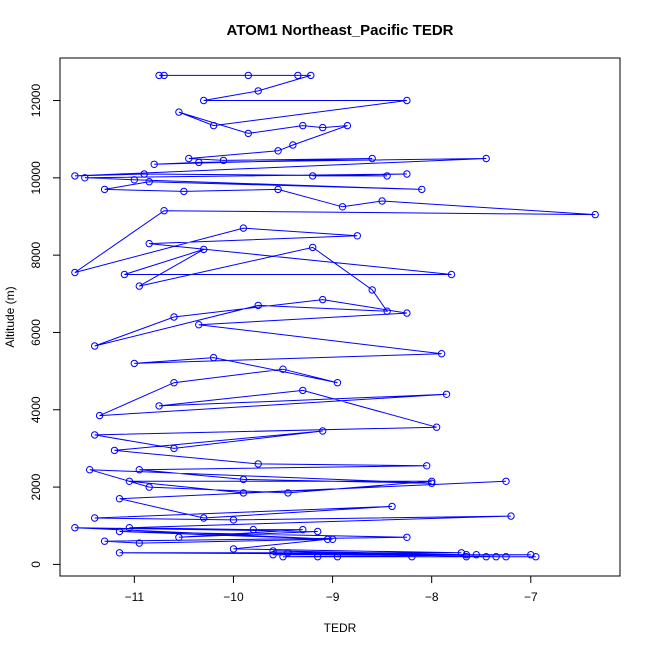  Describe the element at coordinates (340, 628) in the screenshot. I see `x-axis-label: TEDR` at that location.